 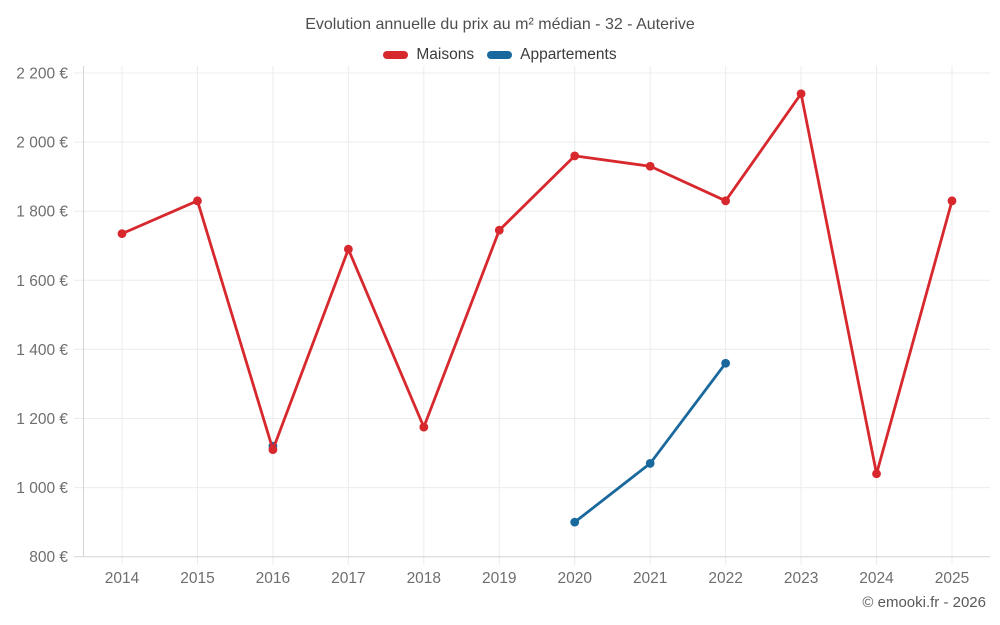 What do you see at coordinates (197, 578) in the screenshot?
I see `x-tick-label-2015: 2015` at bounding box center [197, 578].